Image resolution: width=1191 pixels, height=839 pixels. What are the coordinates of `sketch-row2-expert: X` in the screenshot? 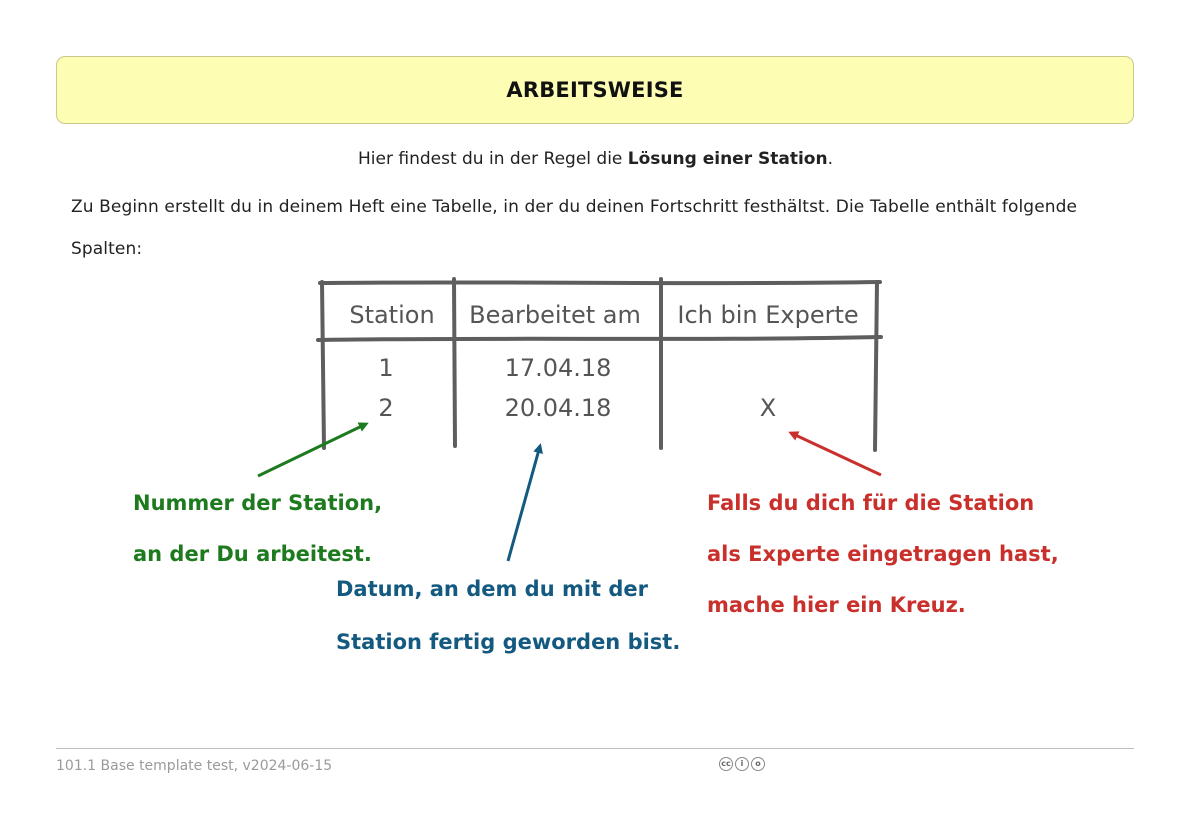 It's located at (768, 408).